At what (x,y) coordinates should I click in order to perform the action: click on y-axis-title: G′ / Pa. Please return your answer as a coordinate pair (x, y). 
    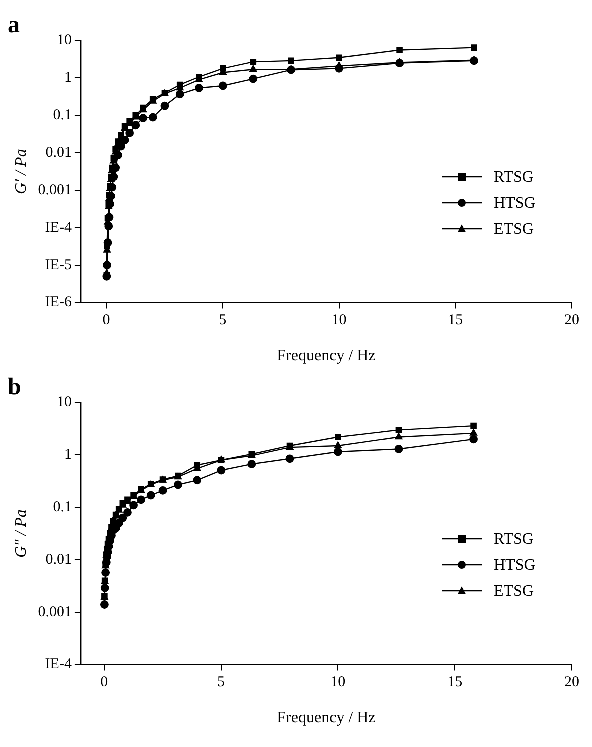
    Looking at the image, I should click on (21, 171).